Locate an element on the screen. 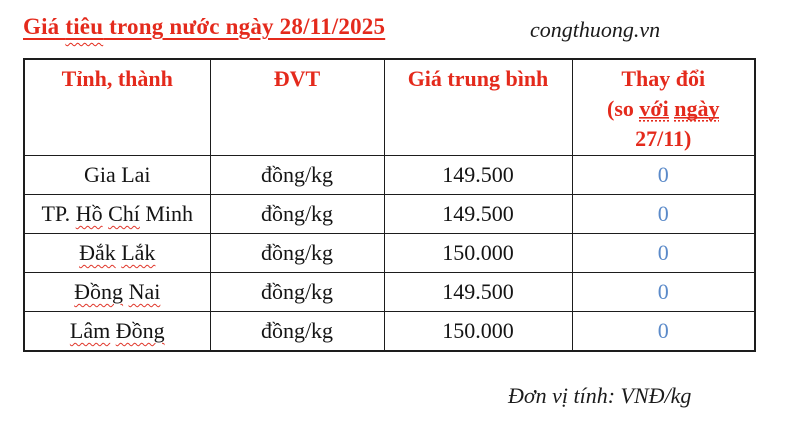 The image size is (800, 424). province-name-part: Đắk is located at coordinates (97, 252).